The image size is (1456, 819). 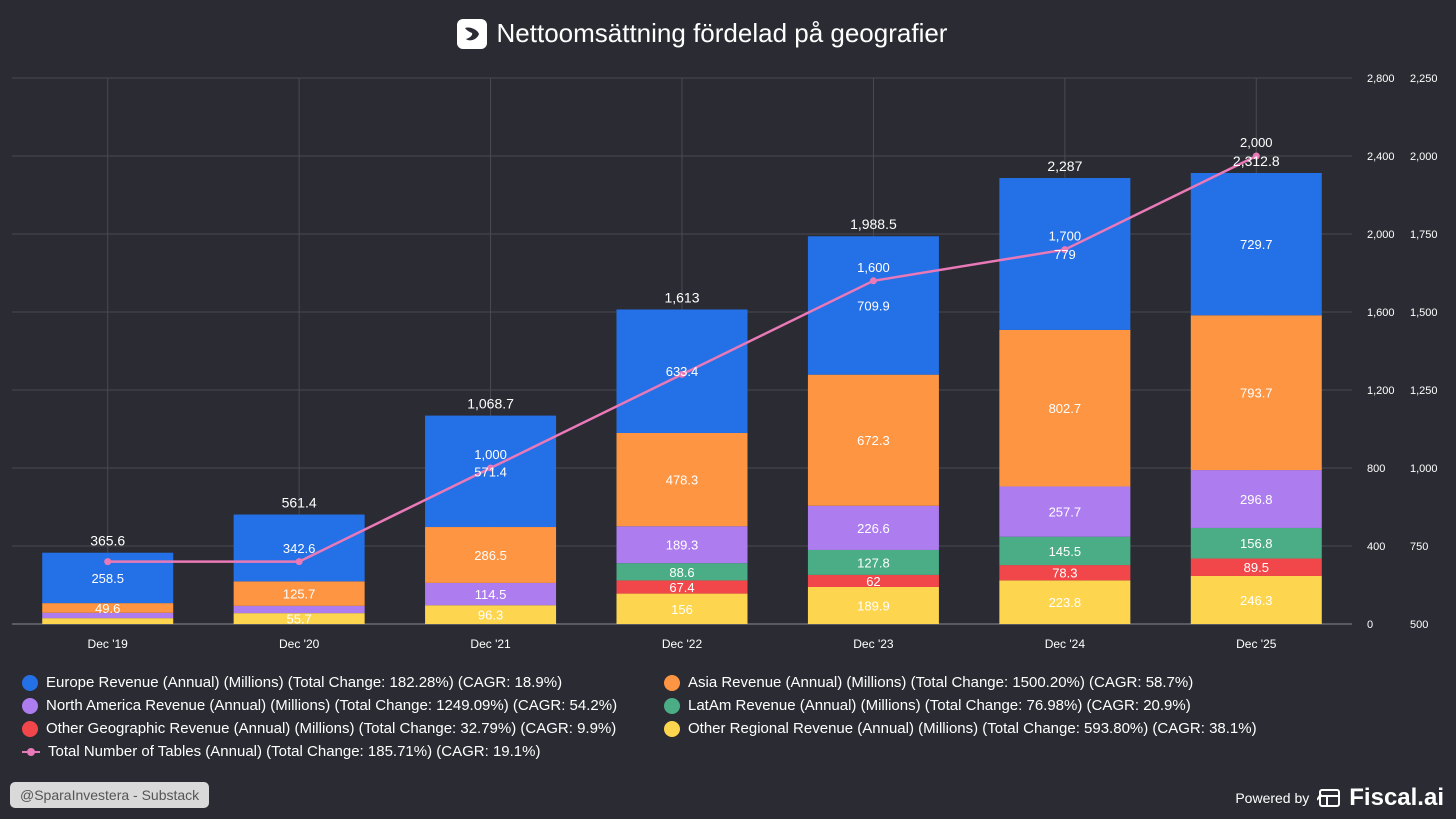 I want to click on bar-segment-label: 189.9, so click(x=873, y=605).